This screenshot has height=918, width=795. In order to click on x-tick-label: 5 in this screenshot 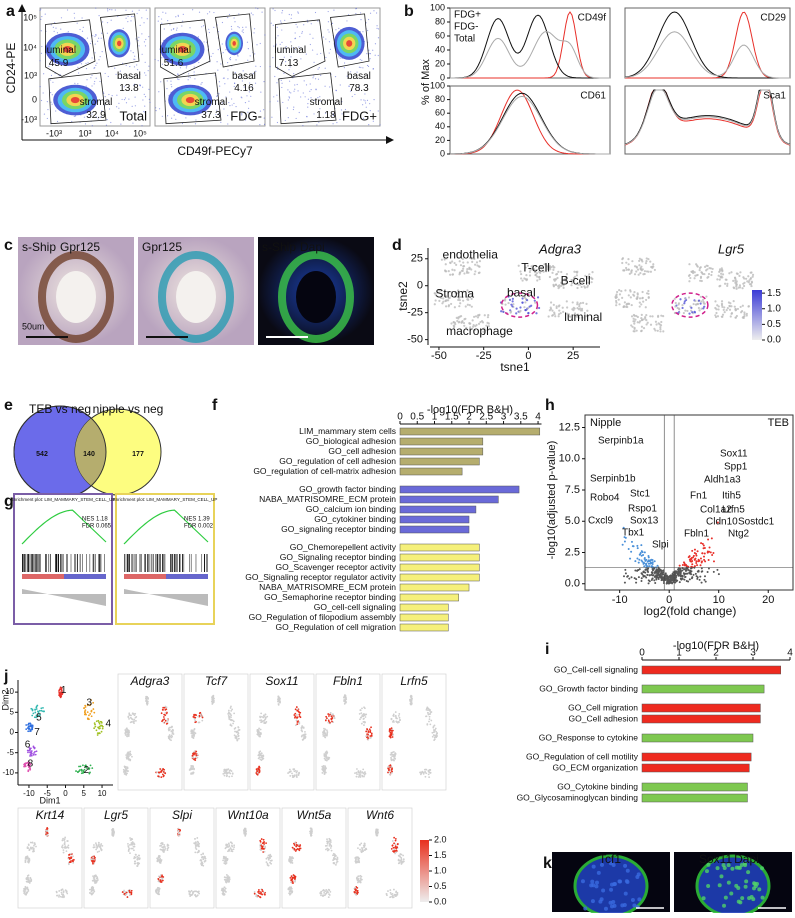, I will do `click(84, 793)`.